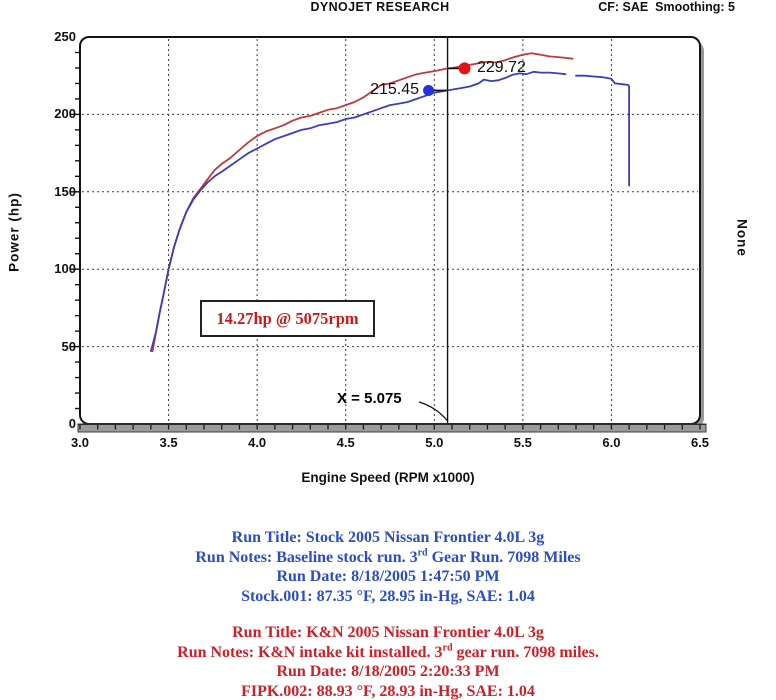 The width and height of the screenshot is (776, 700). I want to click on kn-cursor-dot, so click(464, 68).